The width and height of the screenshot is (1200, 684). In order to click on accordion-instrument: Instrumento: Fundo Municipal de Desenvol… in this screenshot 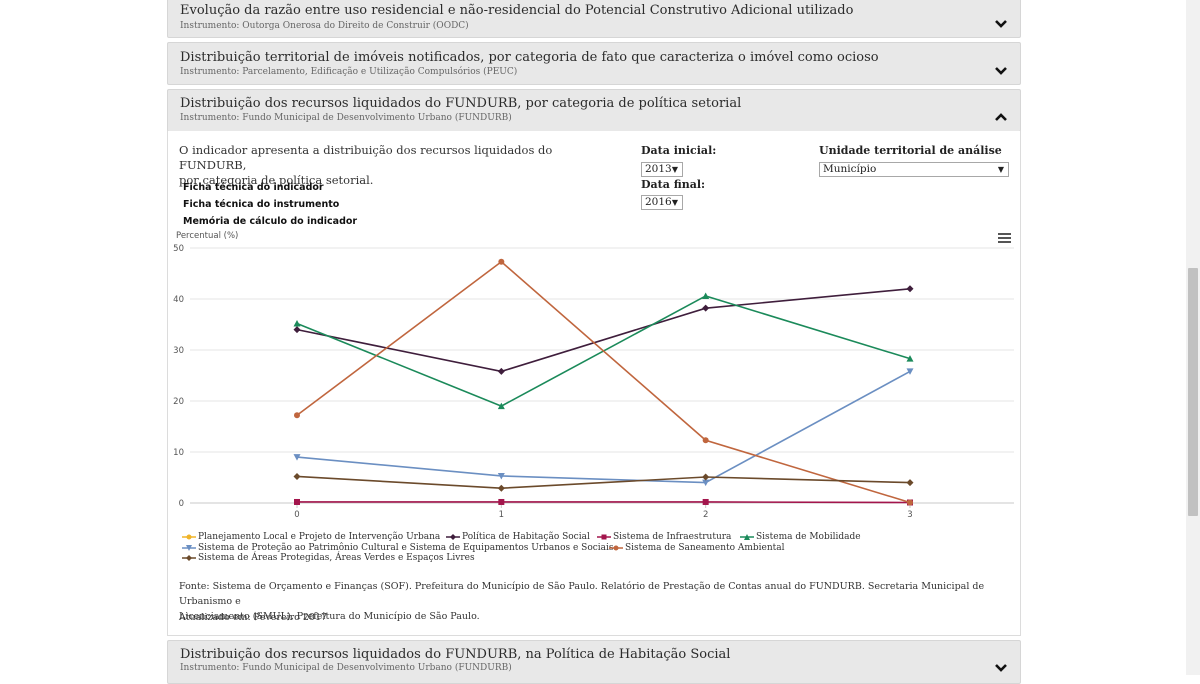, I will do `click(346, 118)`.